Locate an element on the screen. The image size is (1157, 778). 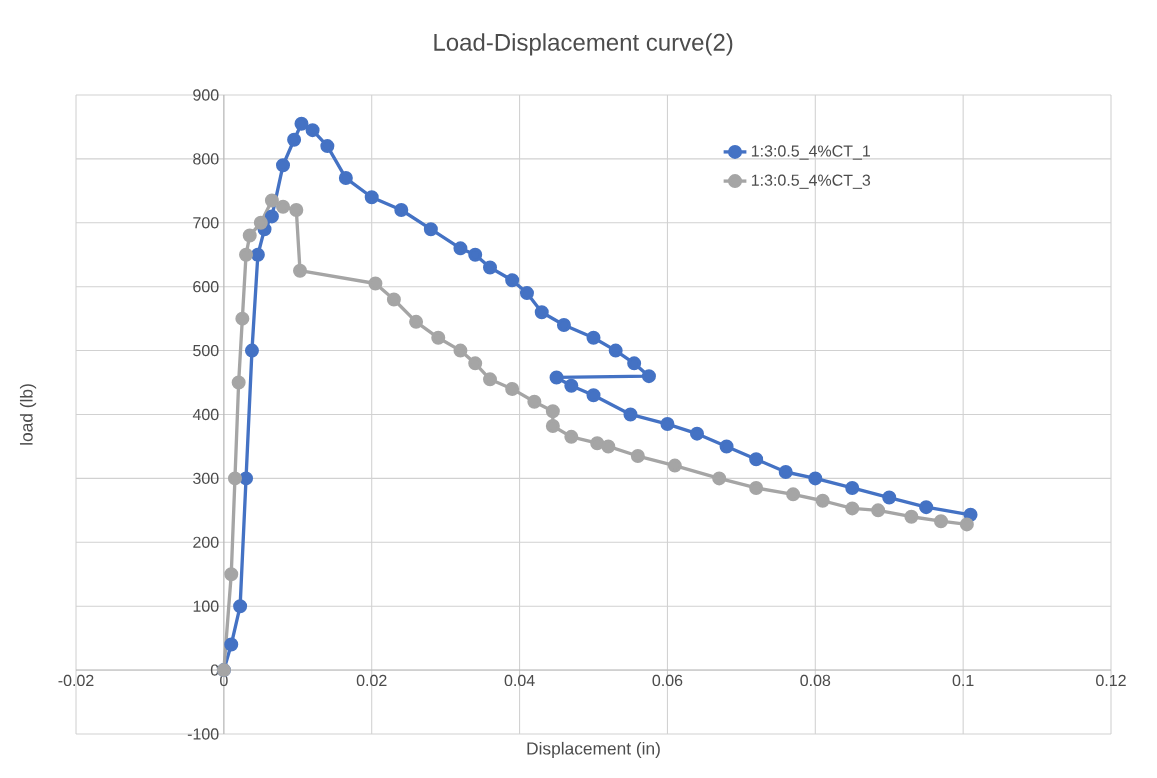
y-tick-label: 400 is located at coordinates (205, 414).